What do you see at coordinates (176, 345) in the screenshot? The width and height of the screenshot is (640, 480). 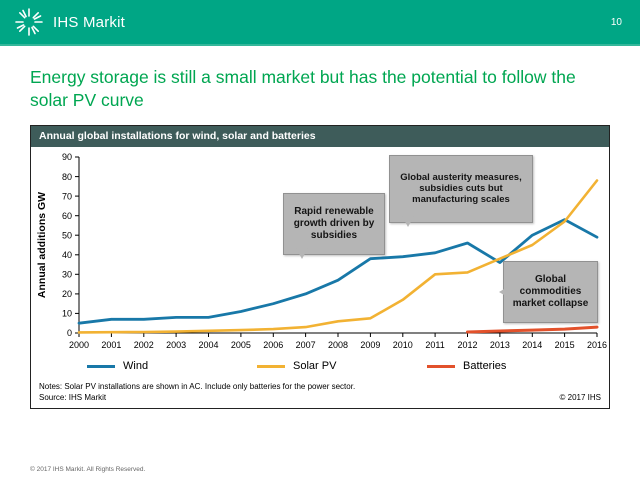 I see `svg-text: 2003` at bounding box center [176, 345].